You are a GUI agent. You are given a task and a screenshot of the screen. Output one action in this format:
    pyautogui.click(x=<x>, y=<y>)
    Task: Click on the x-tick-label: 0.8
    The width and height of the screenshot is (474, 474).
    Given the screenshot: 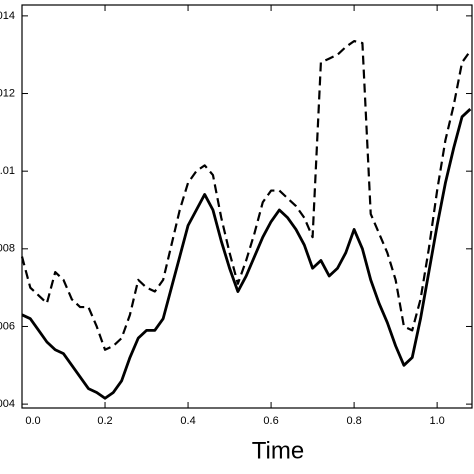 What is the action you would take?
    pyautogui.click(x=353, y=421)
    